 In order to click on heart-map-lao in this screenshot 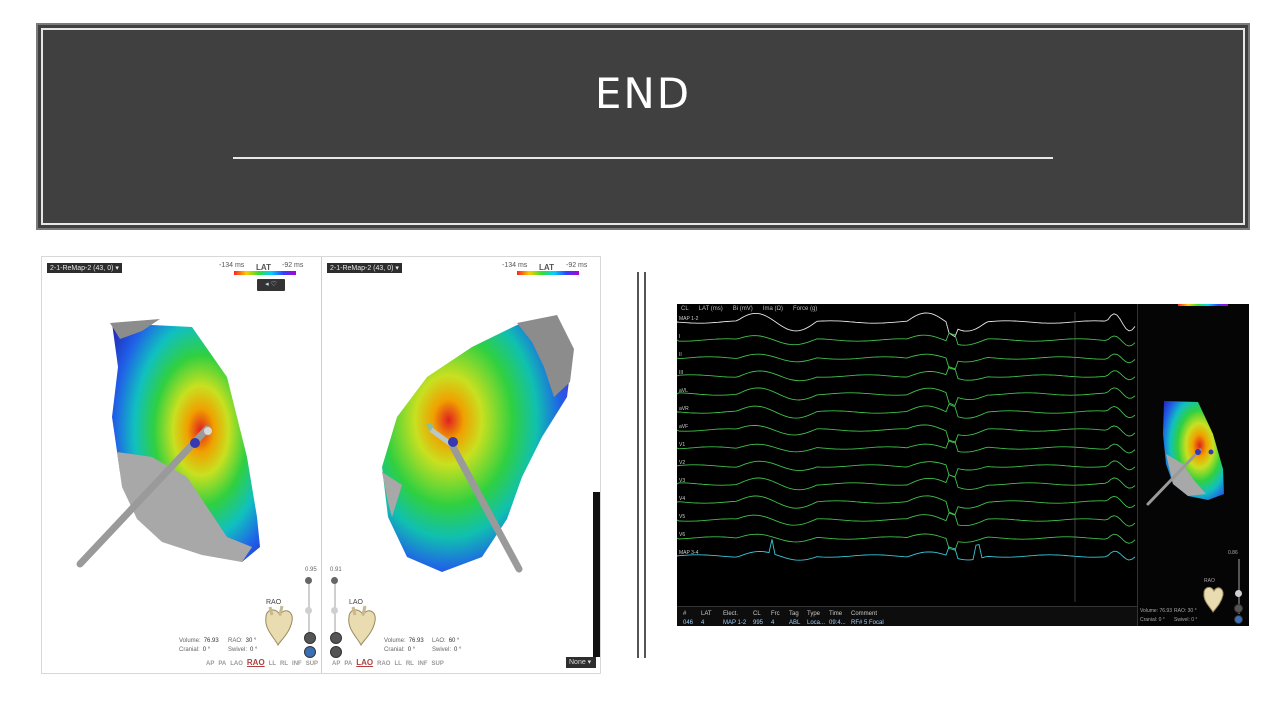, I will do `click(461, 465)`.